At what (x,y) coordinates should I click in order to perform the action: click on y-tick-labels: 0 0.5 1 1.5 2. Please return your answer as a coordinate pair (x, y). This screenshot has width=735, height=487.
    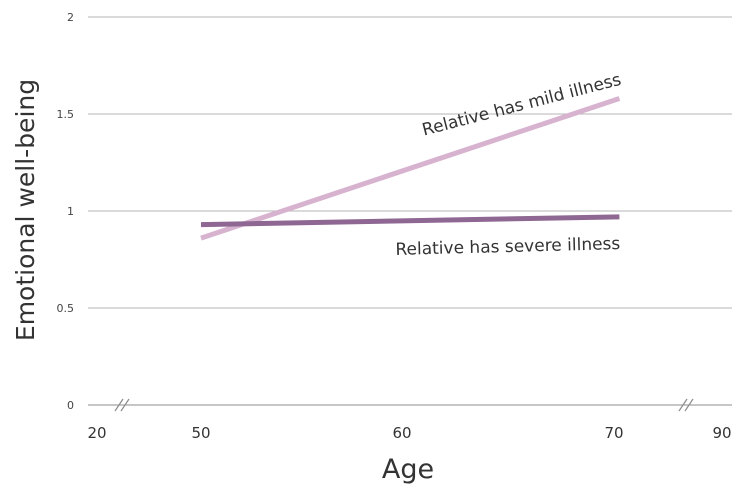
    Looking at the image, I should click on (66, 211).